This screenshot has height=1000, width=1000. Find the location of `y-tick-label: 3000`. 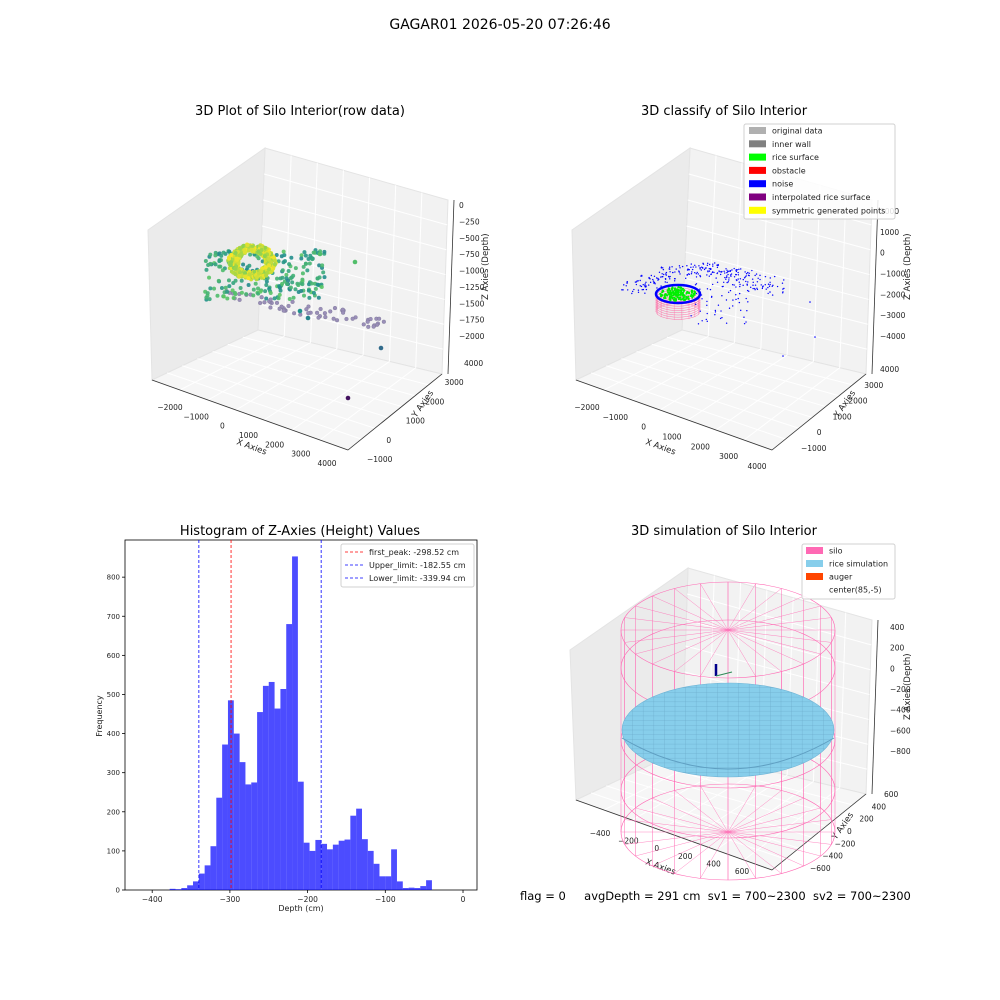

y-tick-label: 3000 is located at coordinates (454, 382).